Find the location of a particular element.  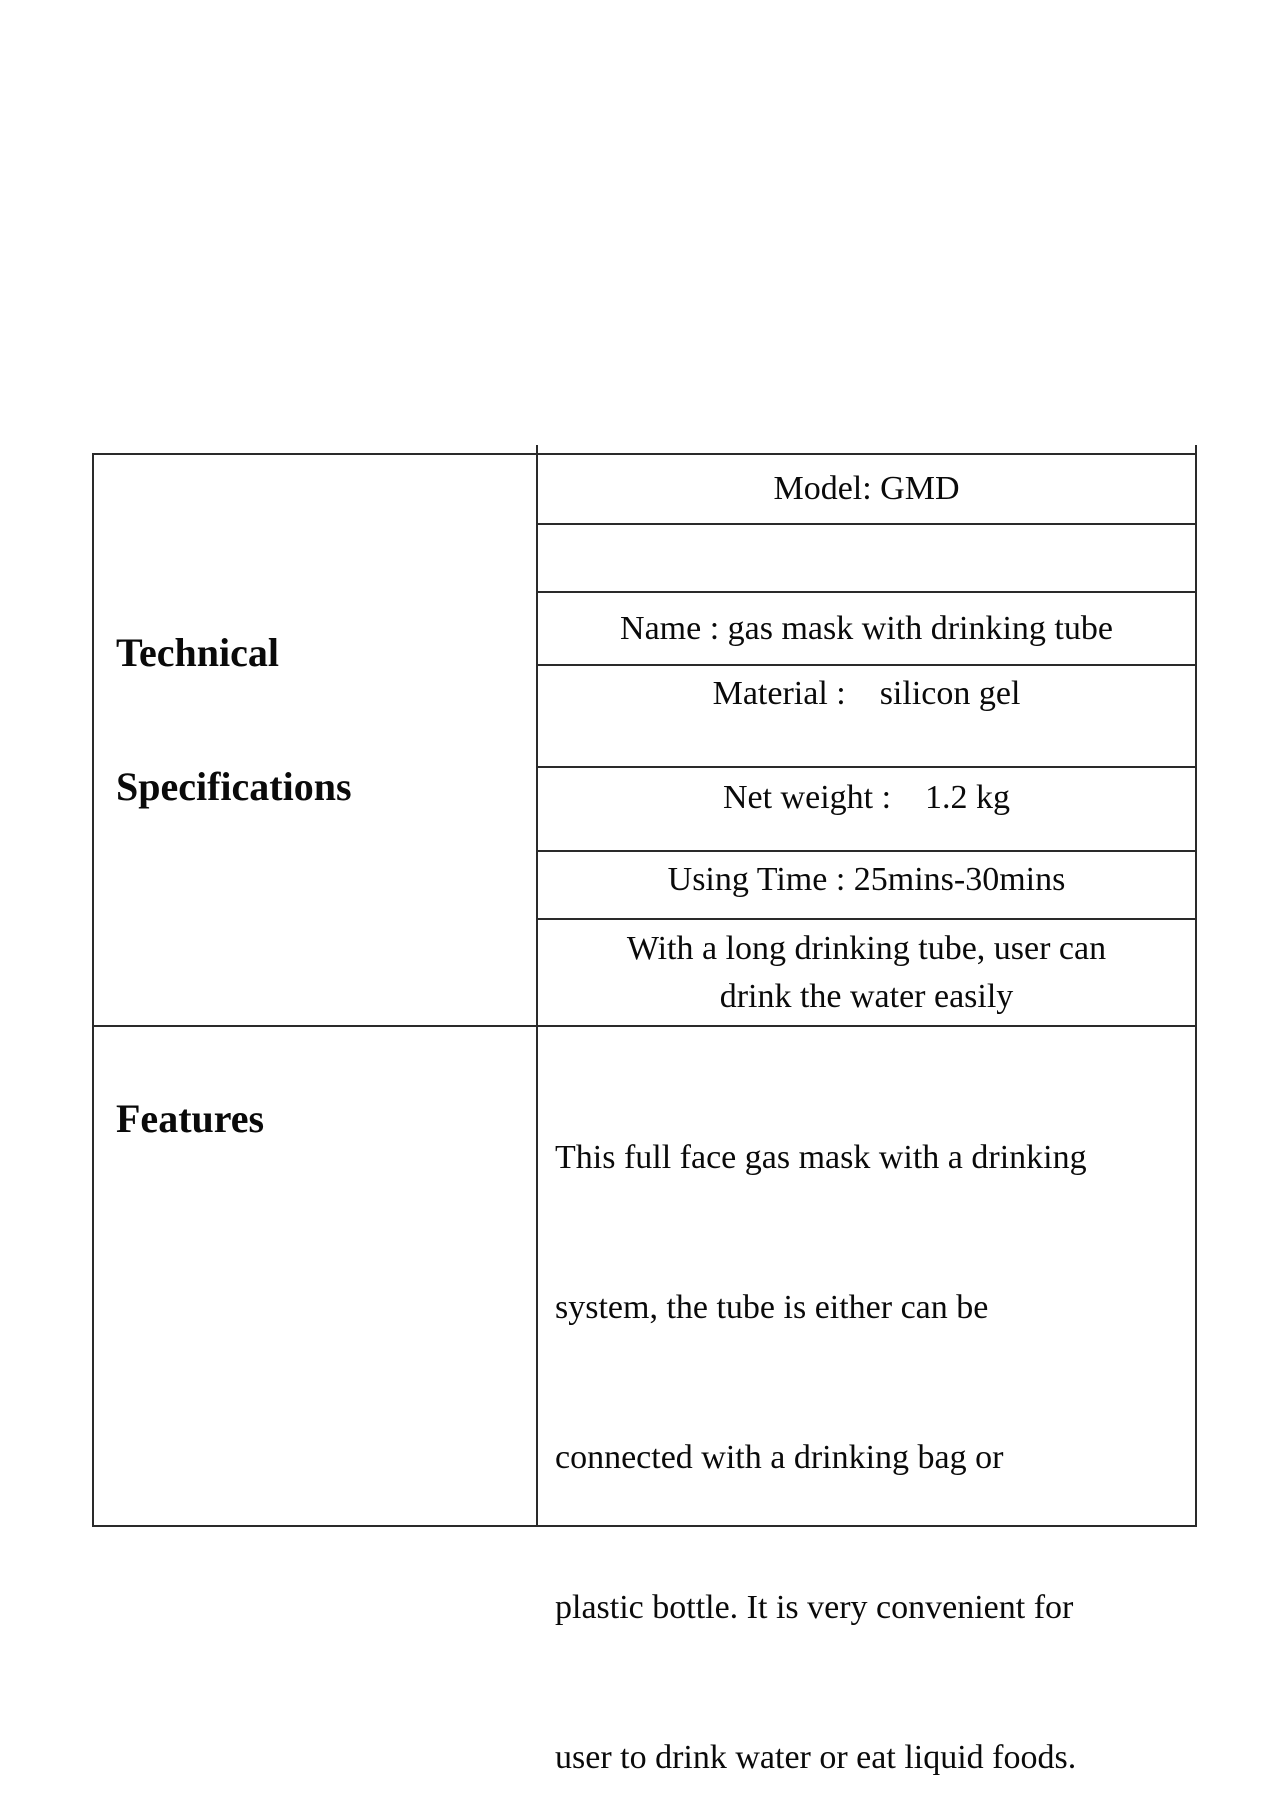

technical-specifications-cell: Technical Specifications is located at coordinates (315, 741).